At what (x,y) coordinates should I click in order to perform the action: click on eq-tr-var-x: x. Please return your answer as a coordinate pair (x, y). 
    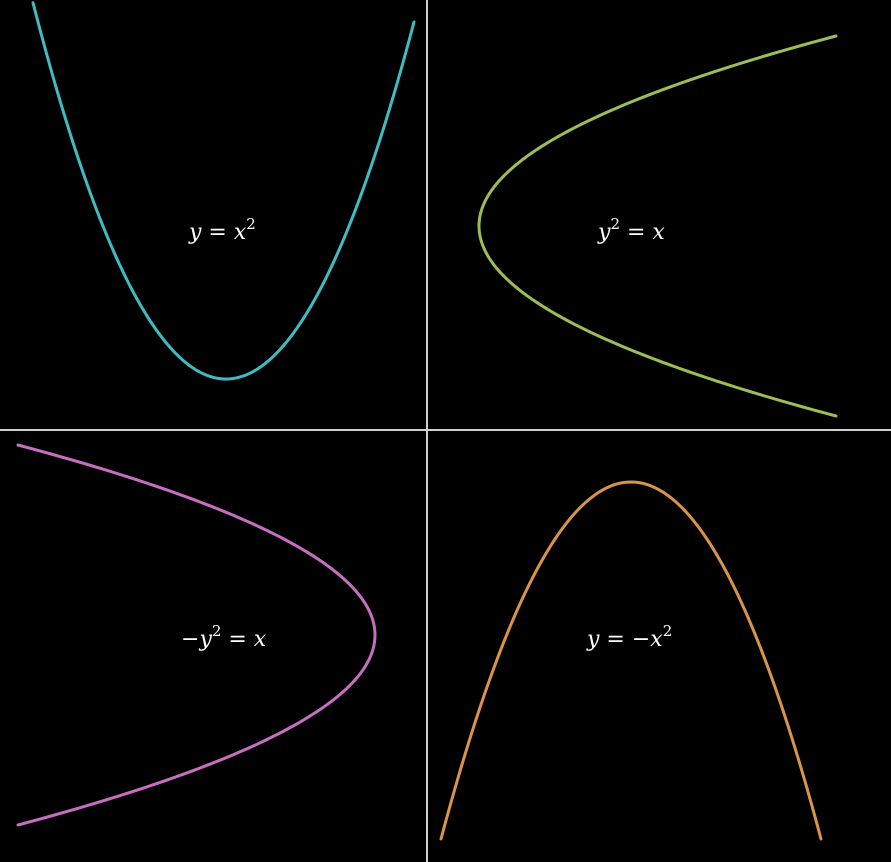
    Looking at the image, I should click on (658, 232).